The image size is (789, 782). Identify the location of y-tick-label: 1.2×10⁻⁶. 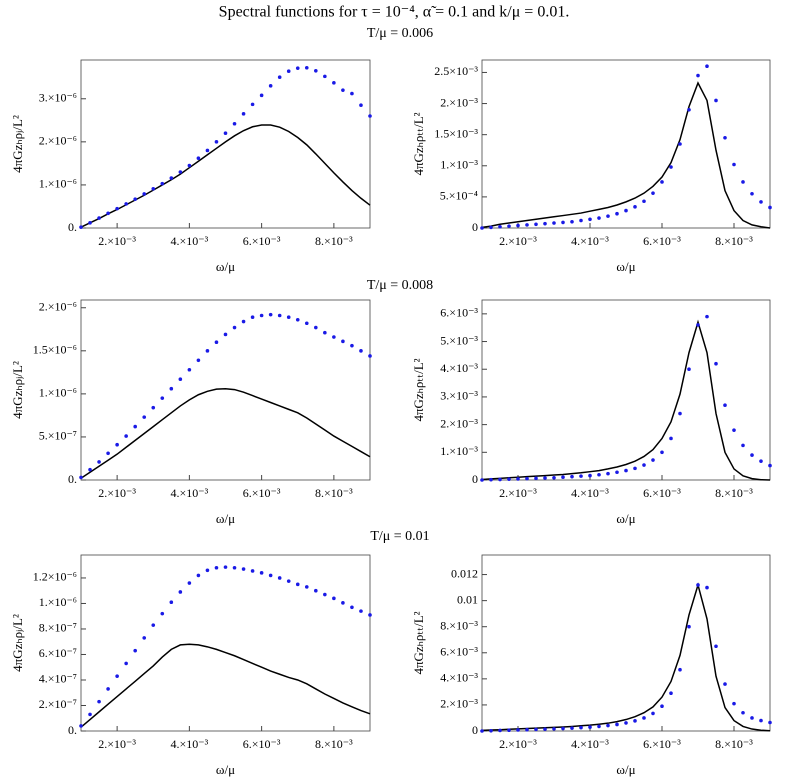
(55, 577).